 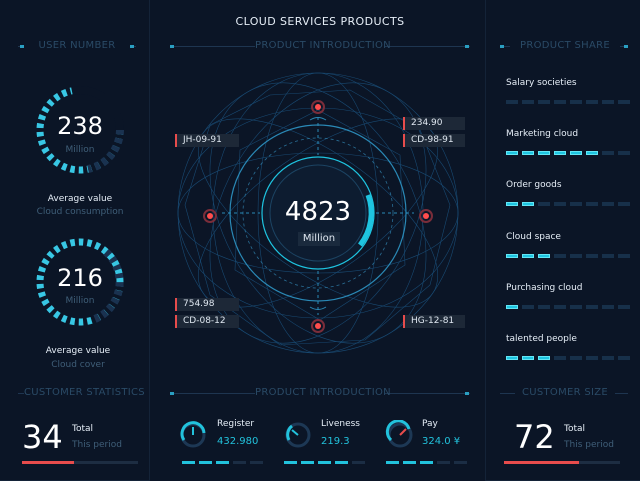 What do you see at coordinates (318, 326) in the screenshot?
I see `node-bottom` at bounding box center [318, 326].